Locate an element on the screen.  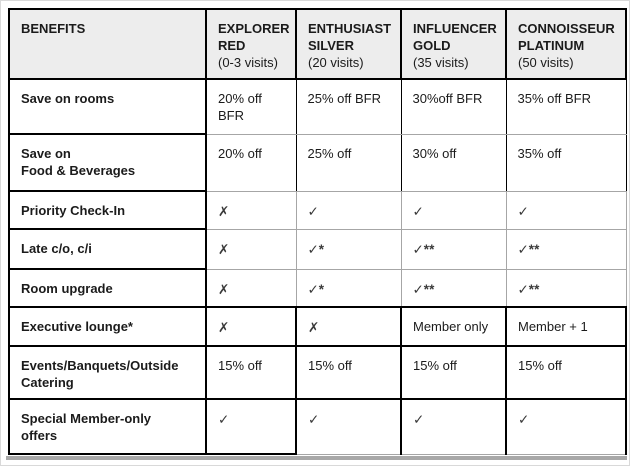
value-cell: 35% off BFR is located at coordinates (566, 106).